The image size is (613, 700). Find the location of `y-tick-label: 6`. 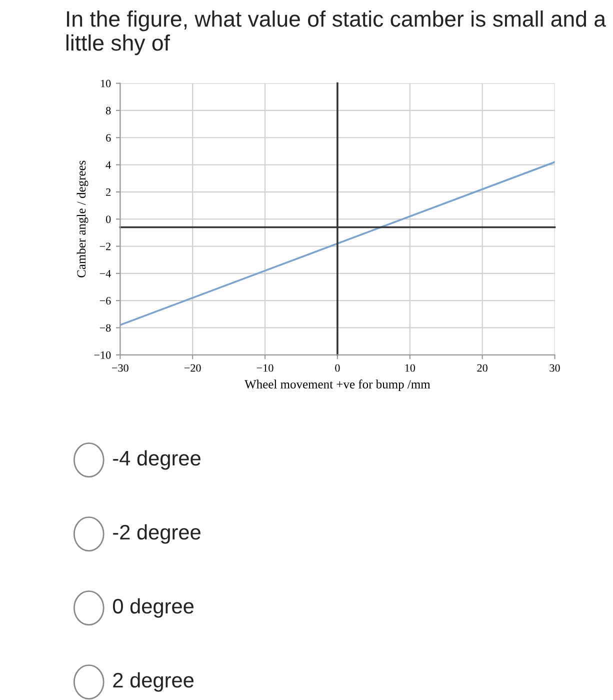

y-tick-label: 6 is located at coordinates (108, 138).